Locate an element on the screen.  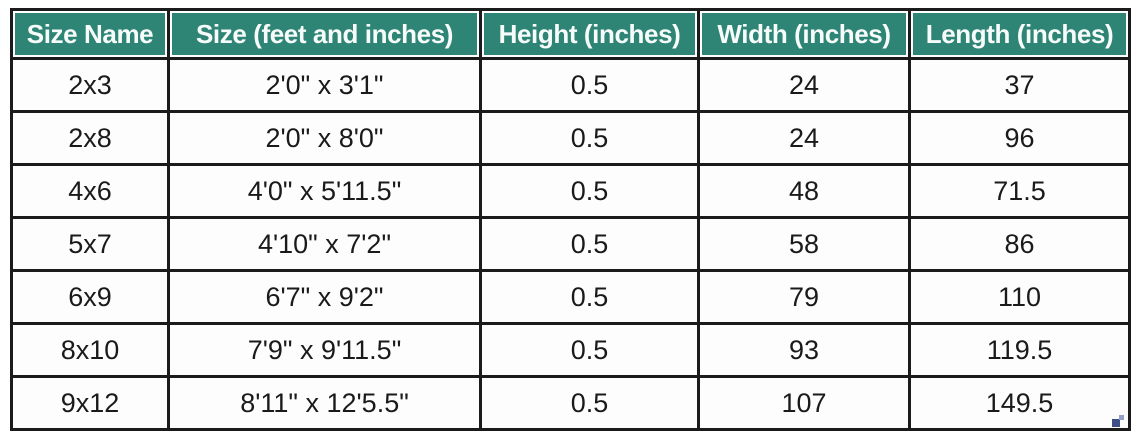
column-header: Width (inches) is located at coordinates (804, 34).